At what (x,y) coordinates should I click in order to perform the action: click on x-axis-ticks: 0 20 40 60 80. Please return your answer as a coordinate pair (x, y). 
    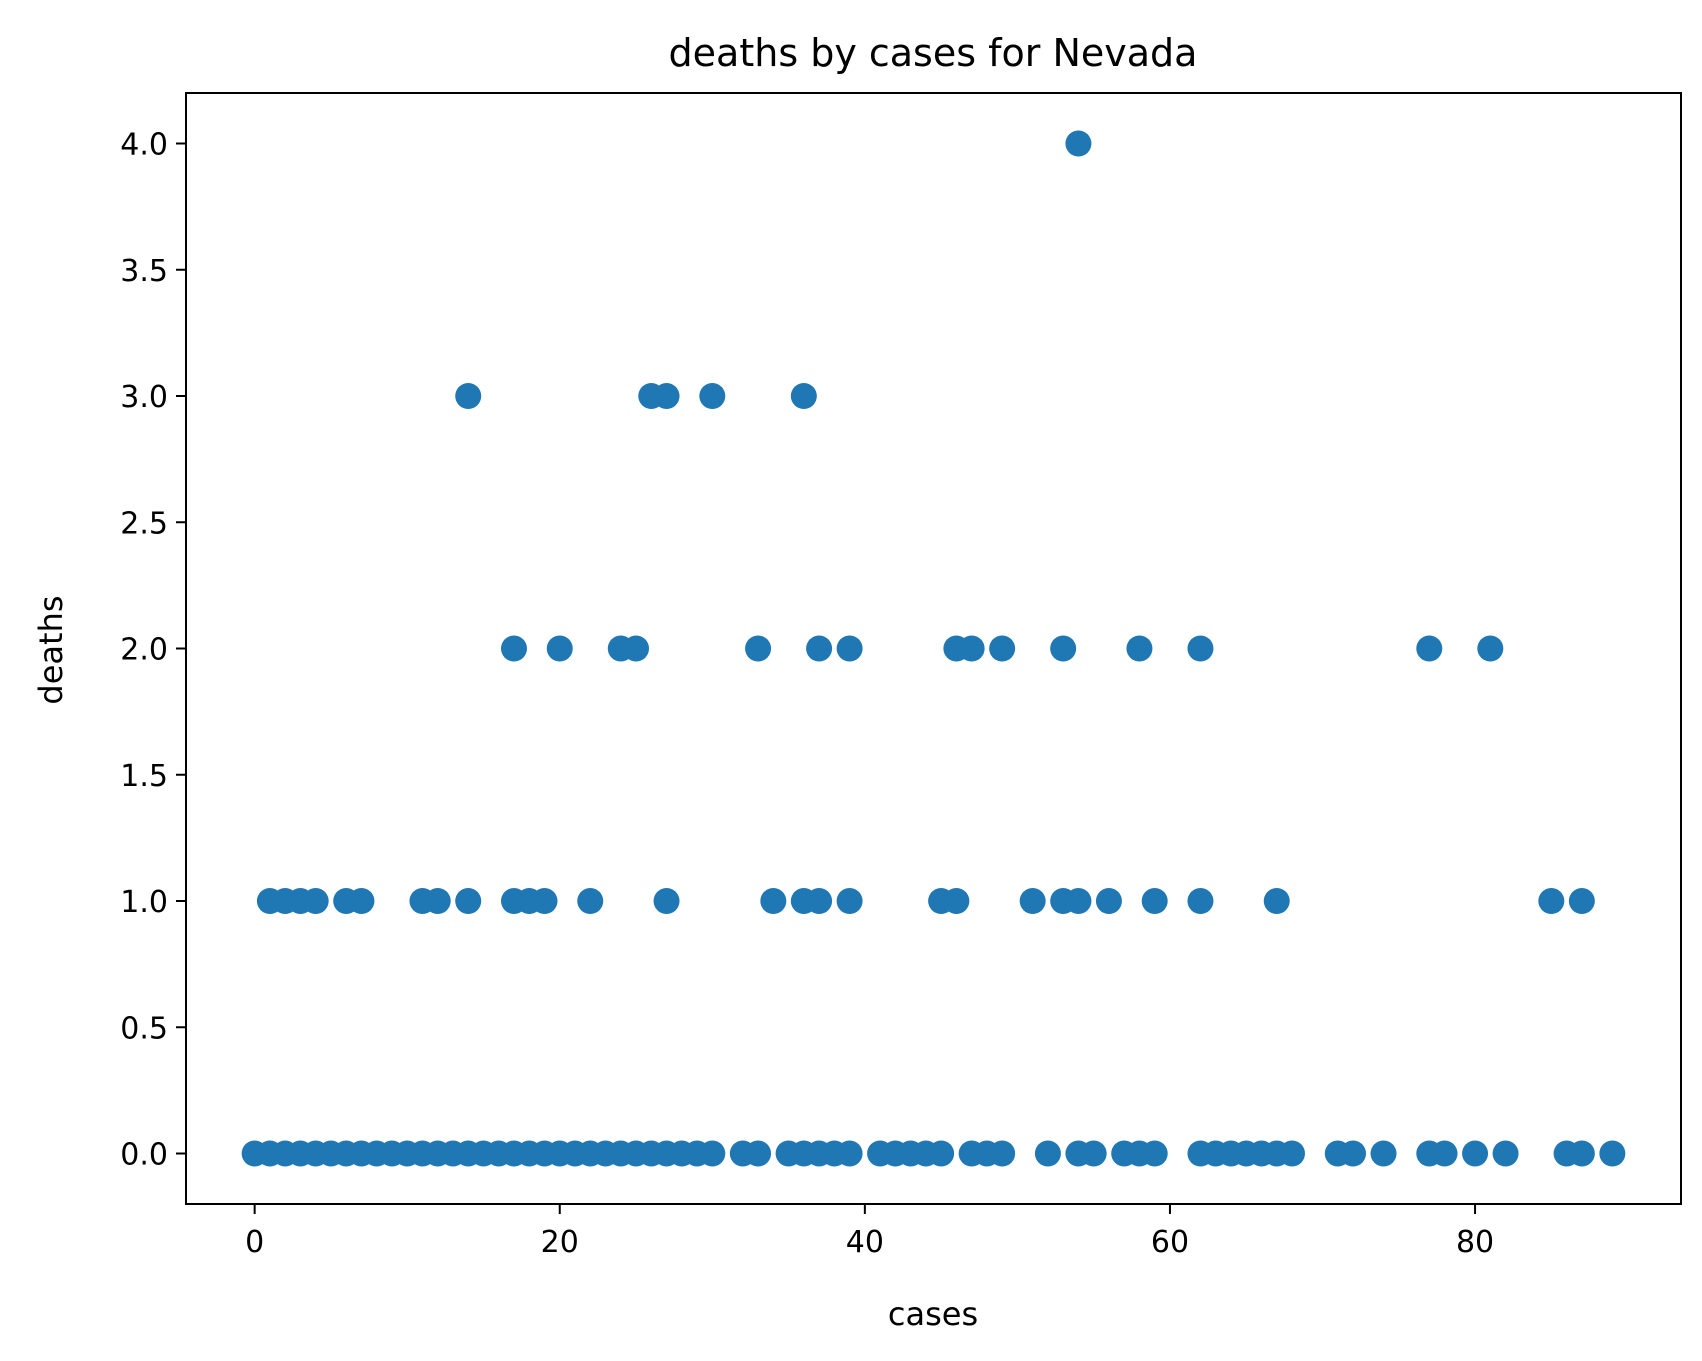
    Looking at the image, I should click on (869, 1232).